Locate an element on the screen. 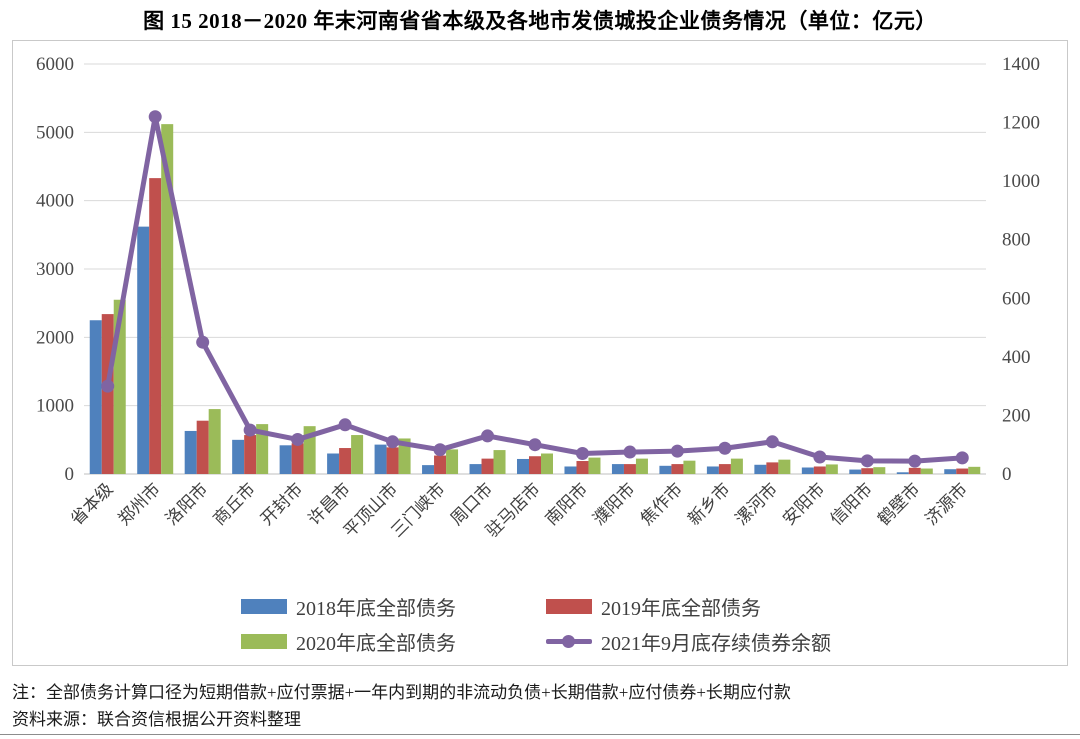  left-axis-labels: 0 1000 2000 3000 4000 5000 6000 is located at coordinates (55, 269).